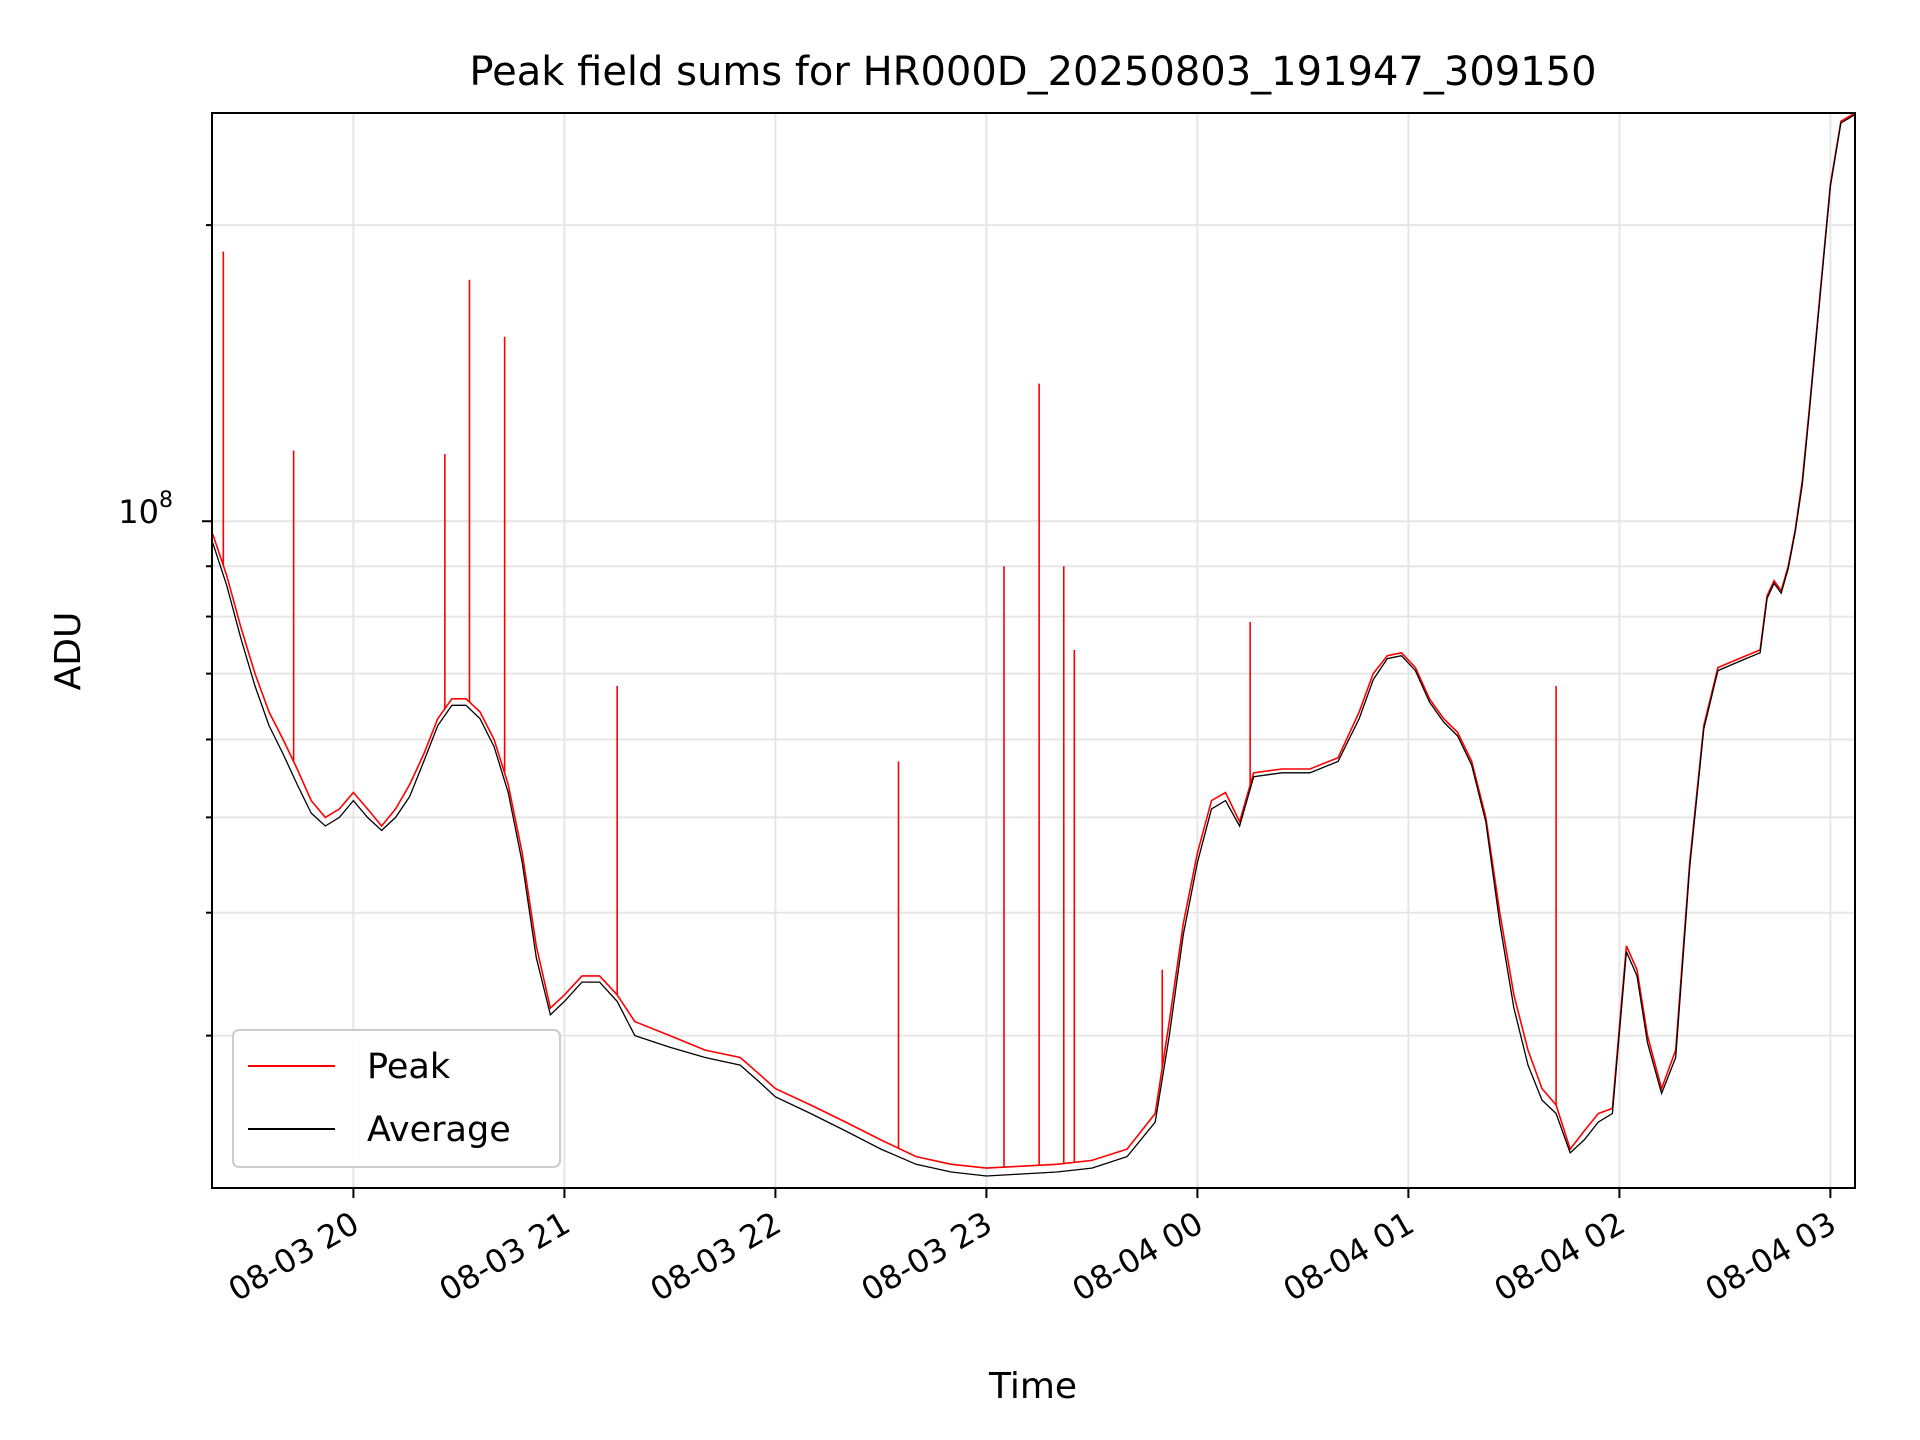 Image resolution: width=1920 pixels, height=1440 pixels. What do you see at coordinates (207, 630) in the screenshot?
I see `y-axis-ticks` at bounding box center [207, 630].